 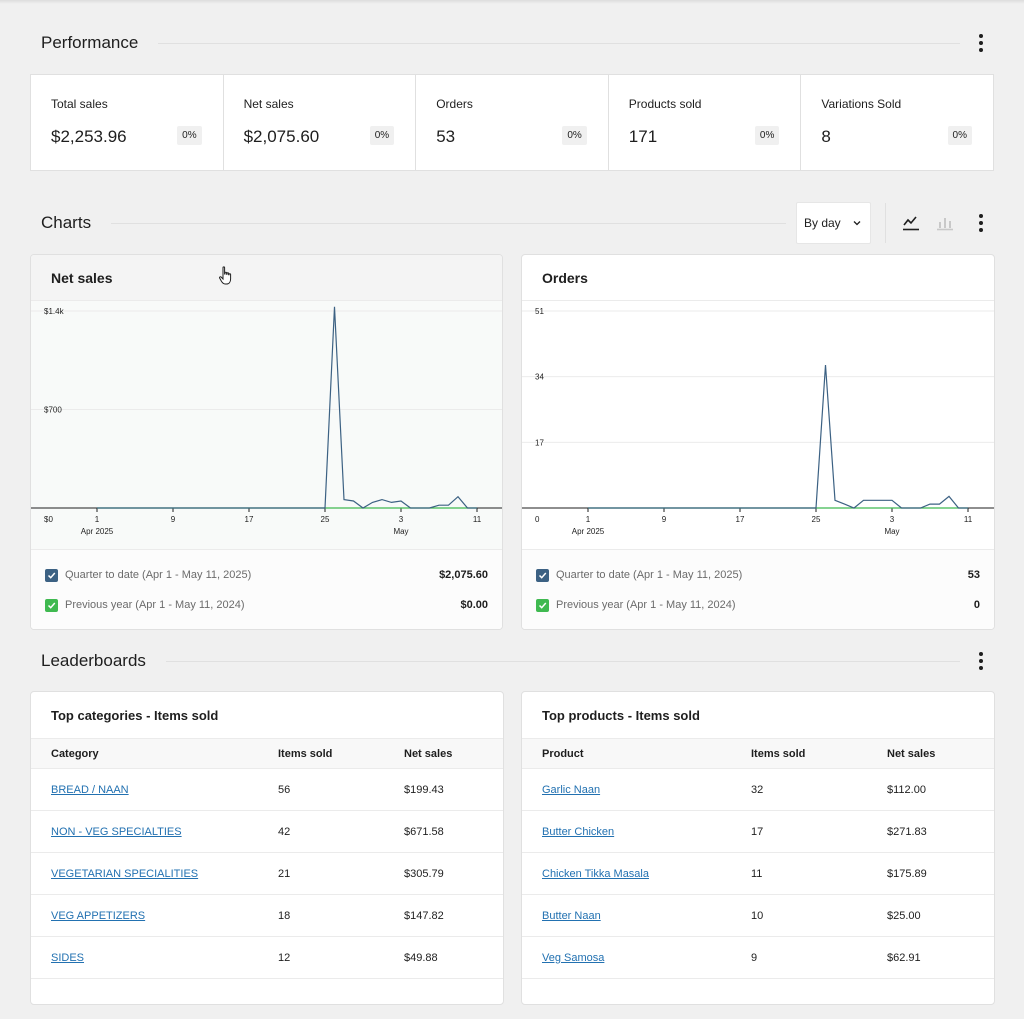 I want to click on x-tick-label: 25, so click(x=816, y=519).